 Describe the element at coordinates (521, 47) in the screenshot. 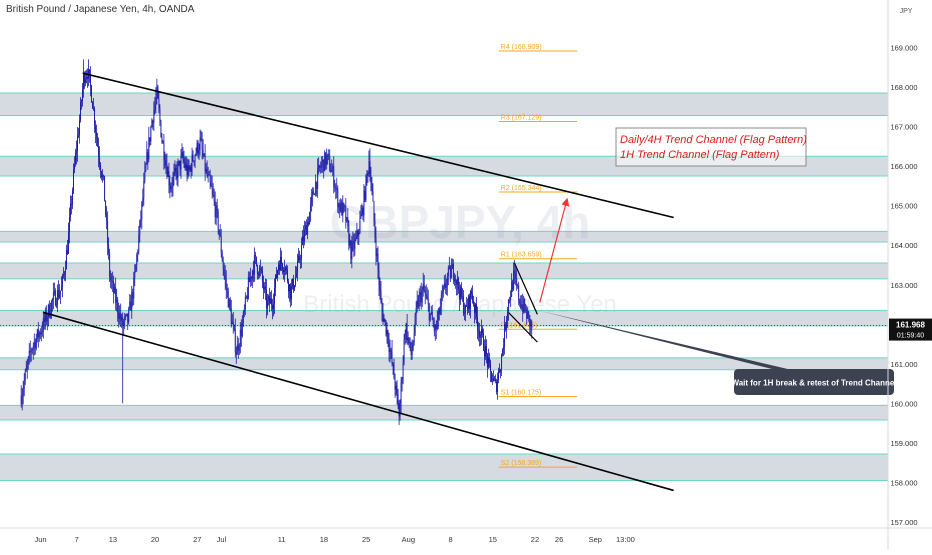

I see `pivot-label: R4 (168.909)` at that location.